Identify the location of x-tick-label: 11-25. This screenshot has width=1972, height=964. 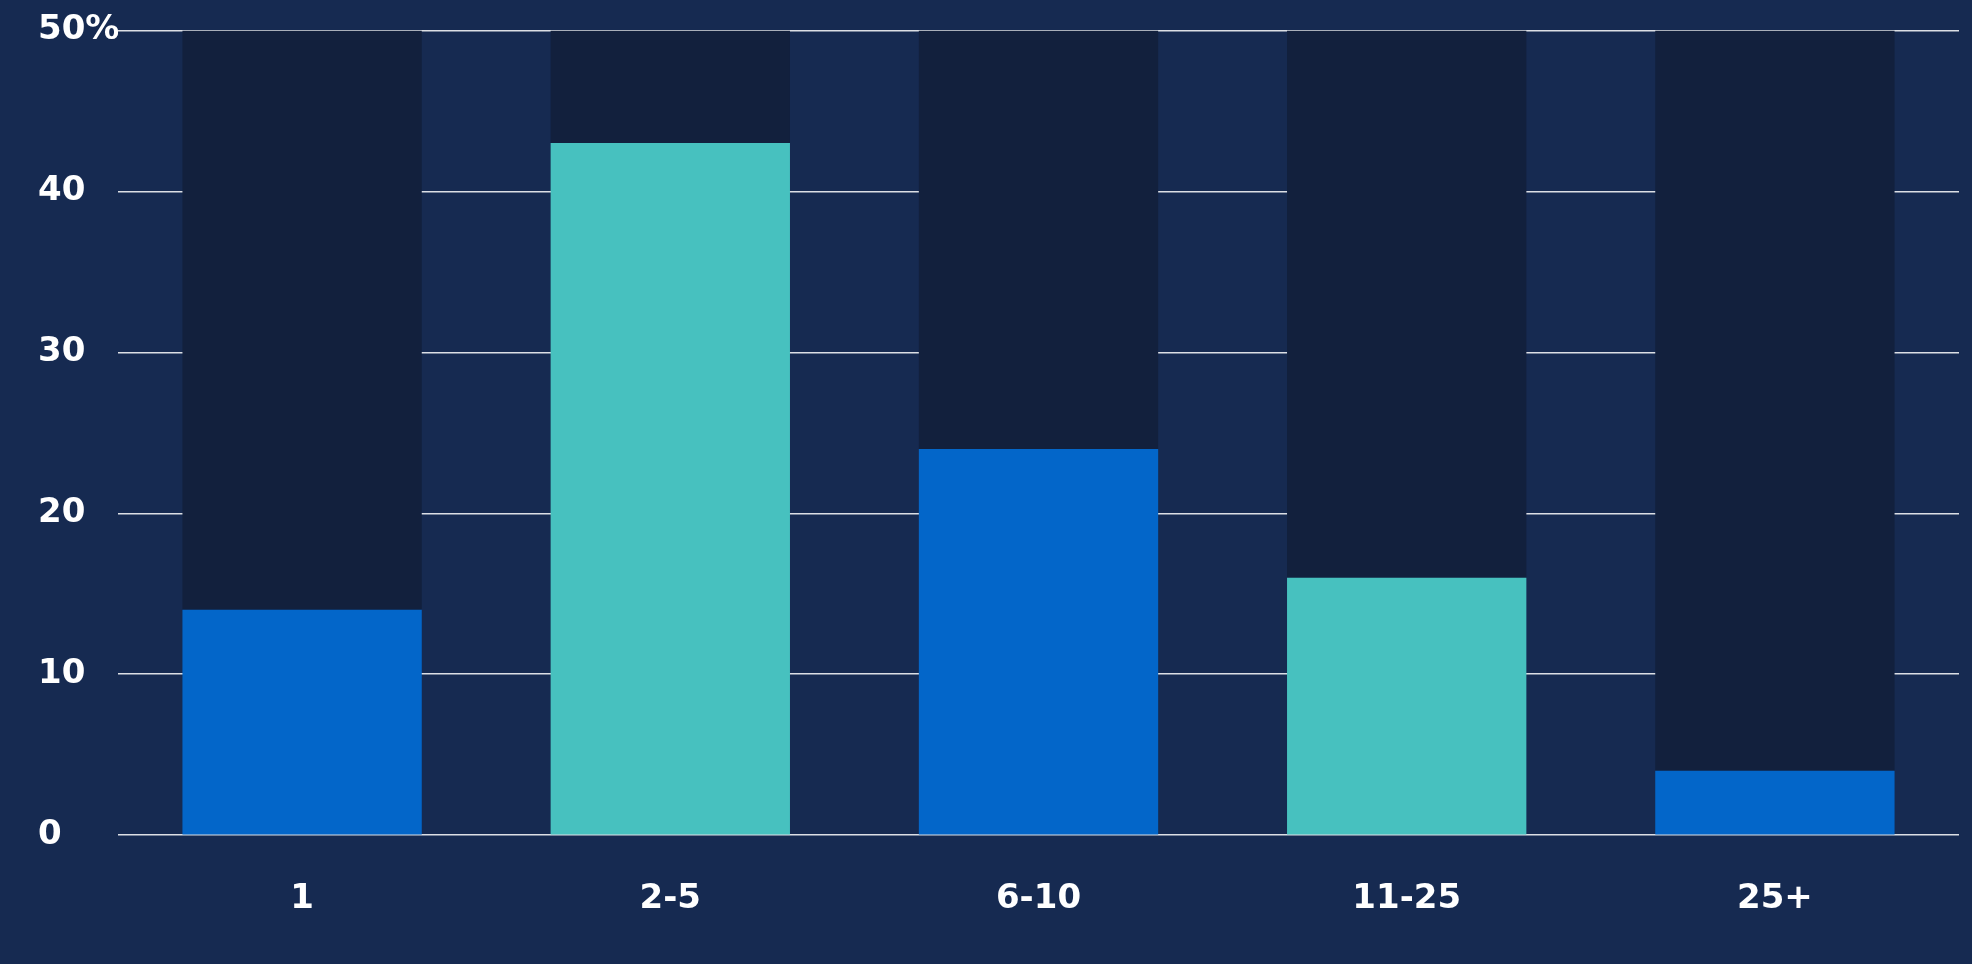
(1407, 896).